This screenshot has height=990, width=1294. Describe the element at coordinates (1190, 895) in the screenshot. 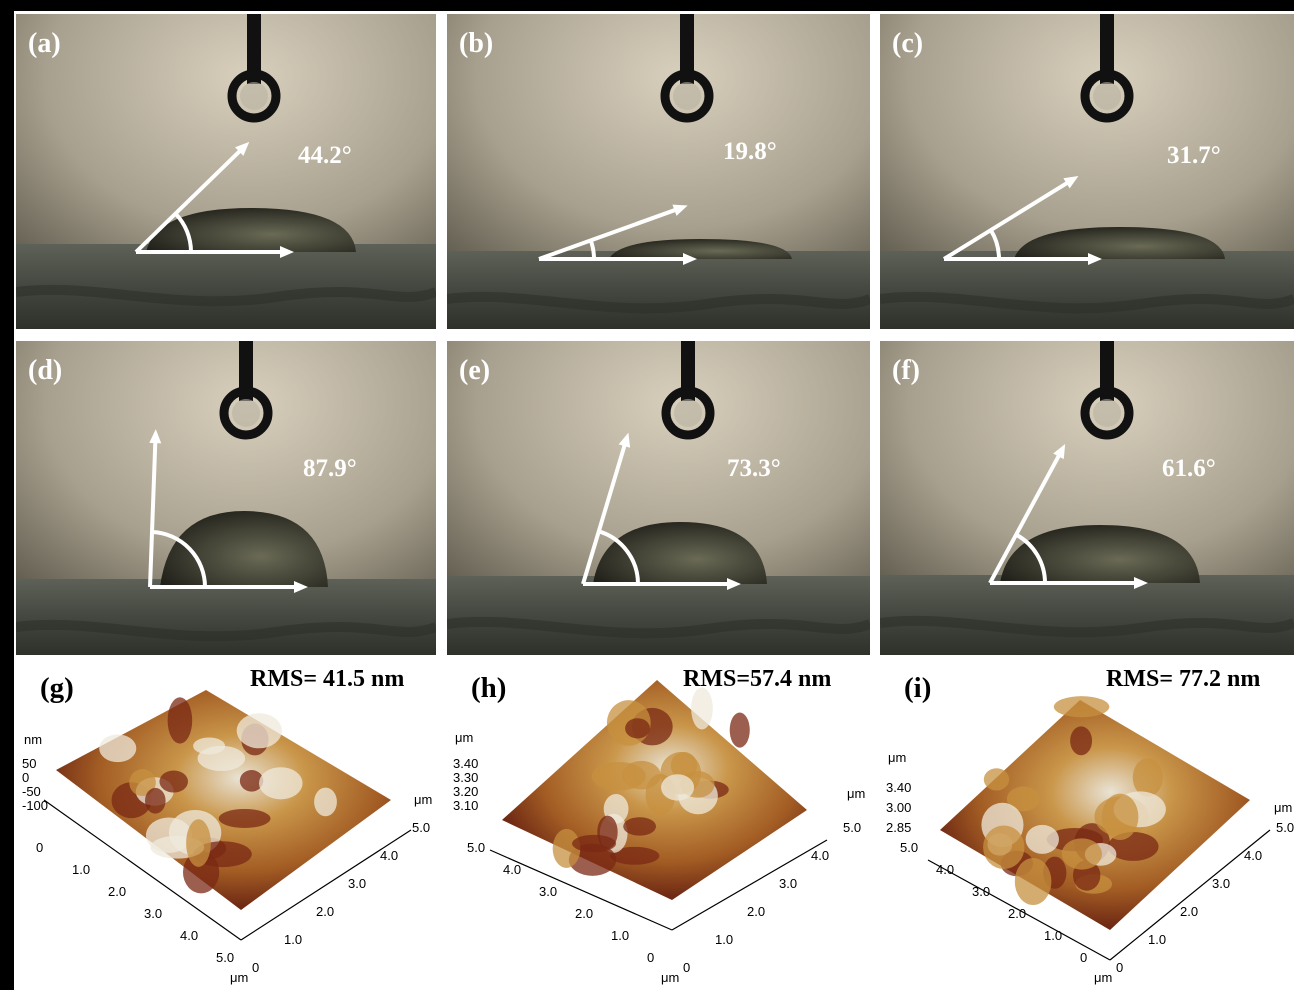

I see `axis-right` at that location.